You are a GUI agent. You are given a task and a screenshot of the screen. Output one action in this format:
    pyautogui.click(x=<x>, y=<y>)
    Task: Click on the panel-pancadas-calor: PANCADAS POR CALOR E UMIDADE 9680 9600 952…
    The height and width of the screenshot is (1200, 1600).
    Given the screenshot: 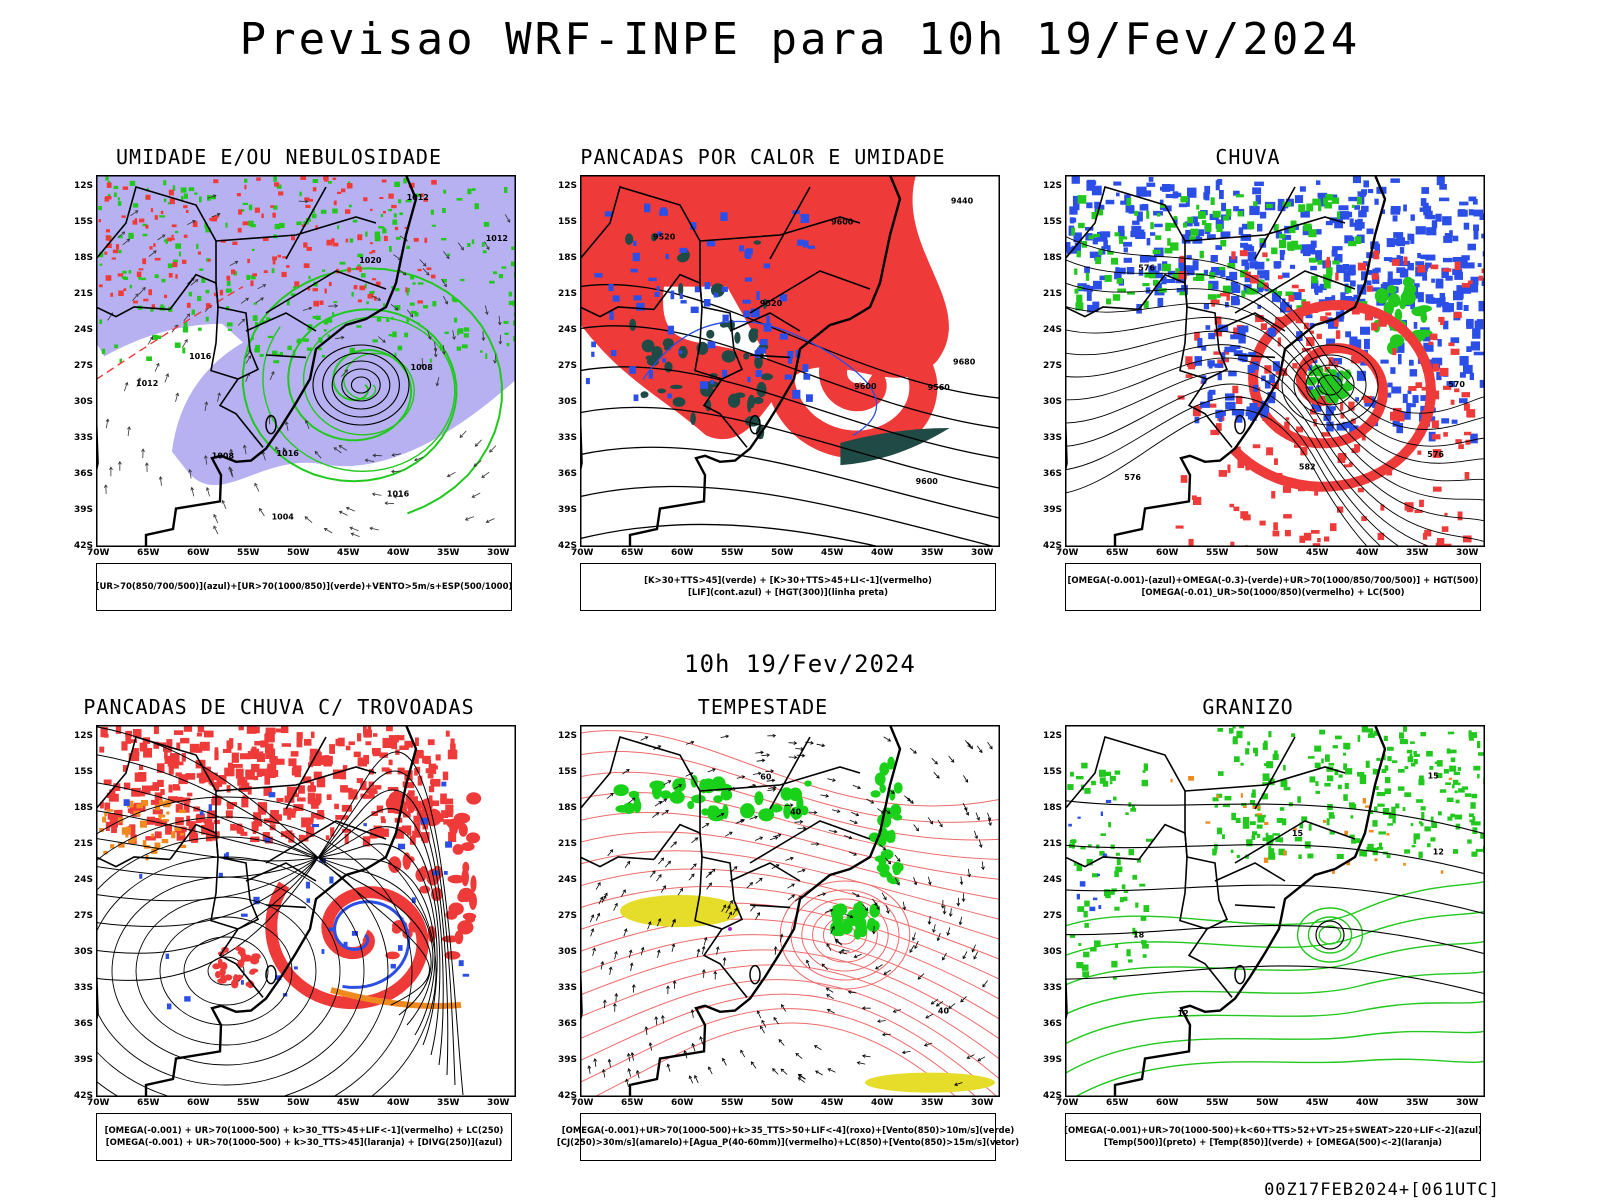 What is the action you would take?
    pyautogui.click(x=764, y=390)
    